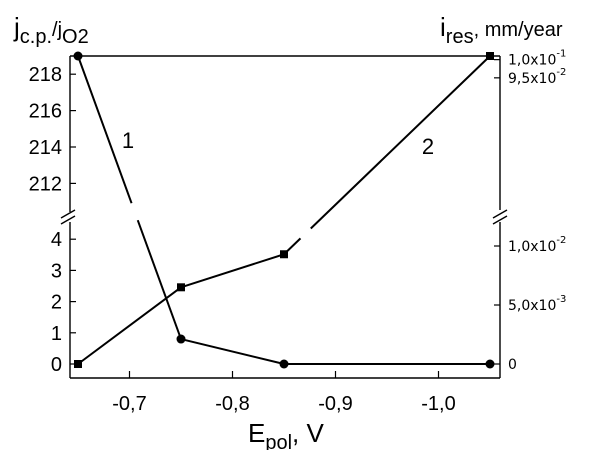  Describe the element at coordinates (438, 404) in the screenshot. I see `x-tick-label: -1,0` at that location.